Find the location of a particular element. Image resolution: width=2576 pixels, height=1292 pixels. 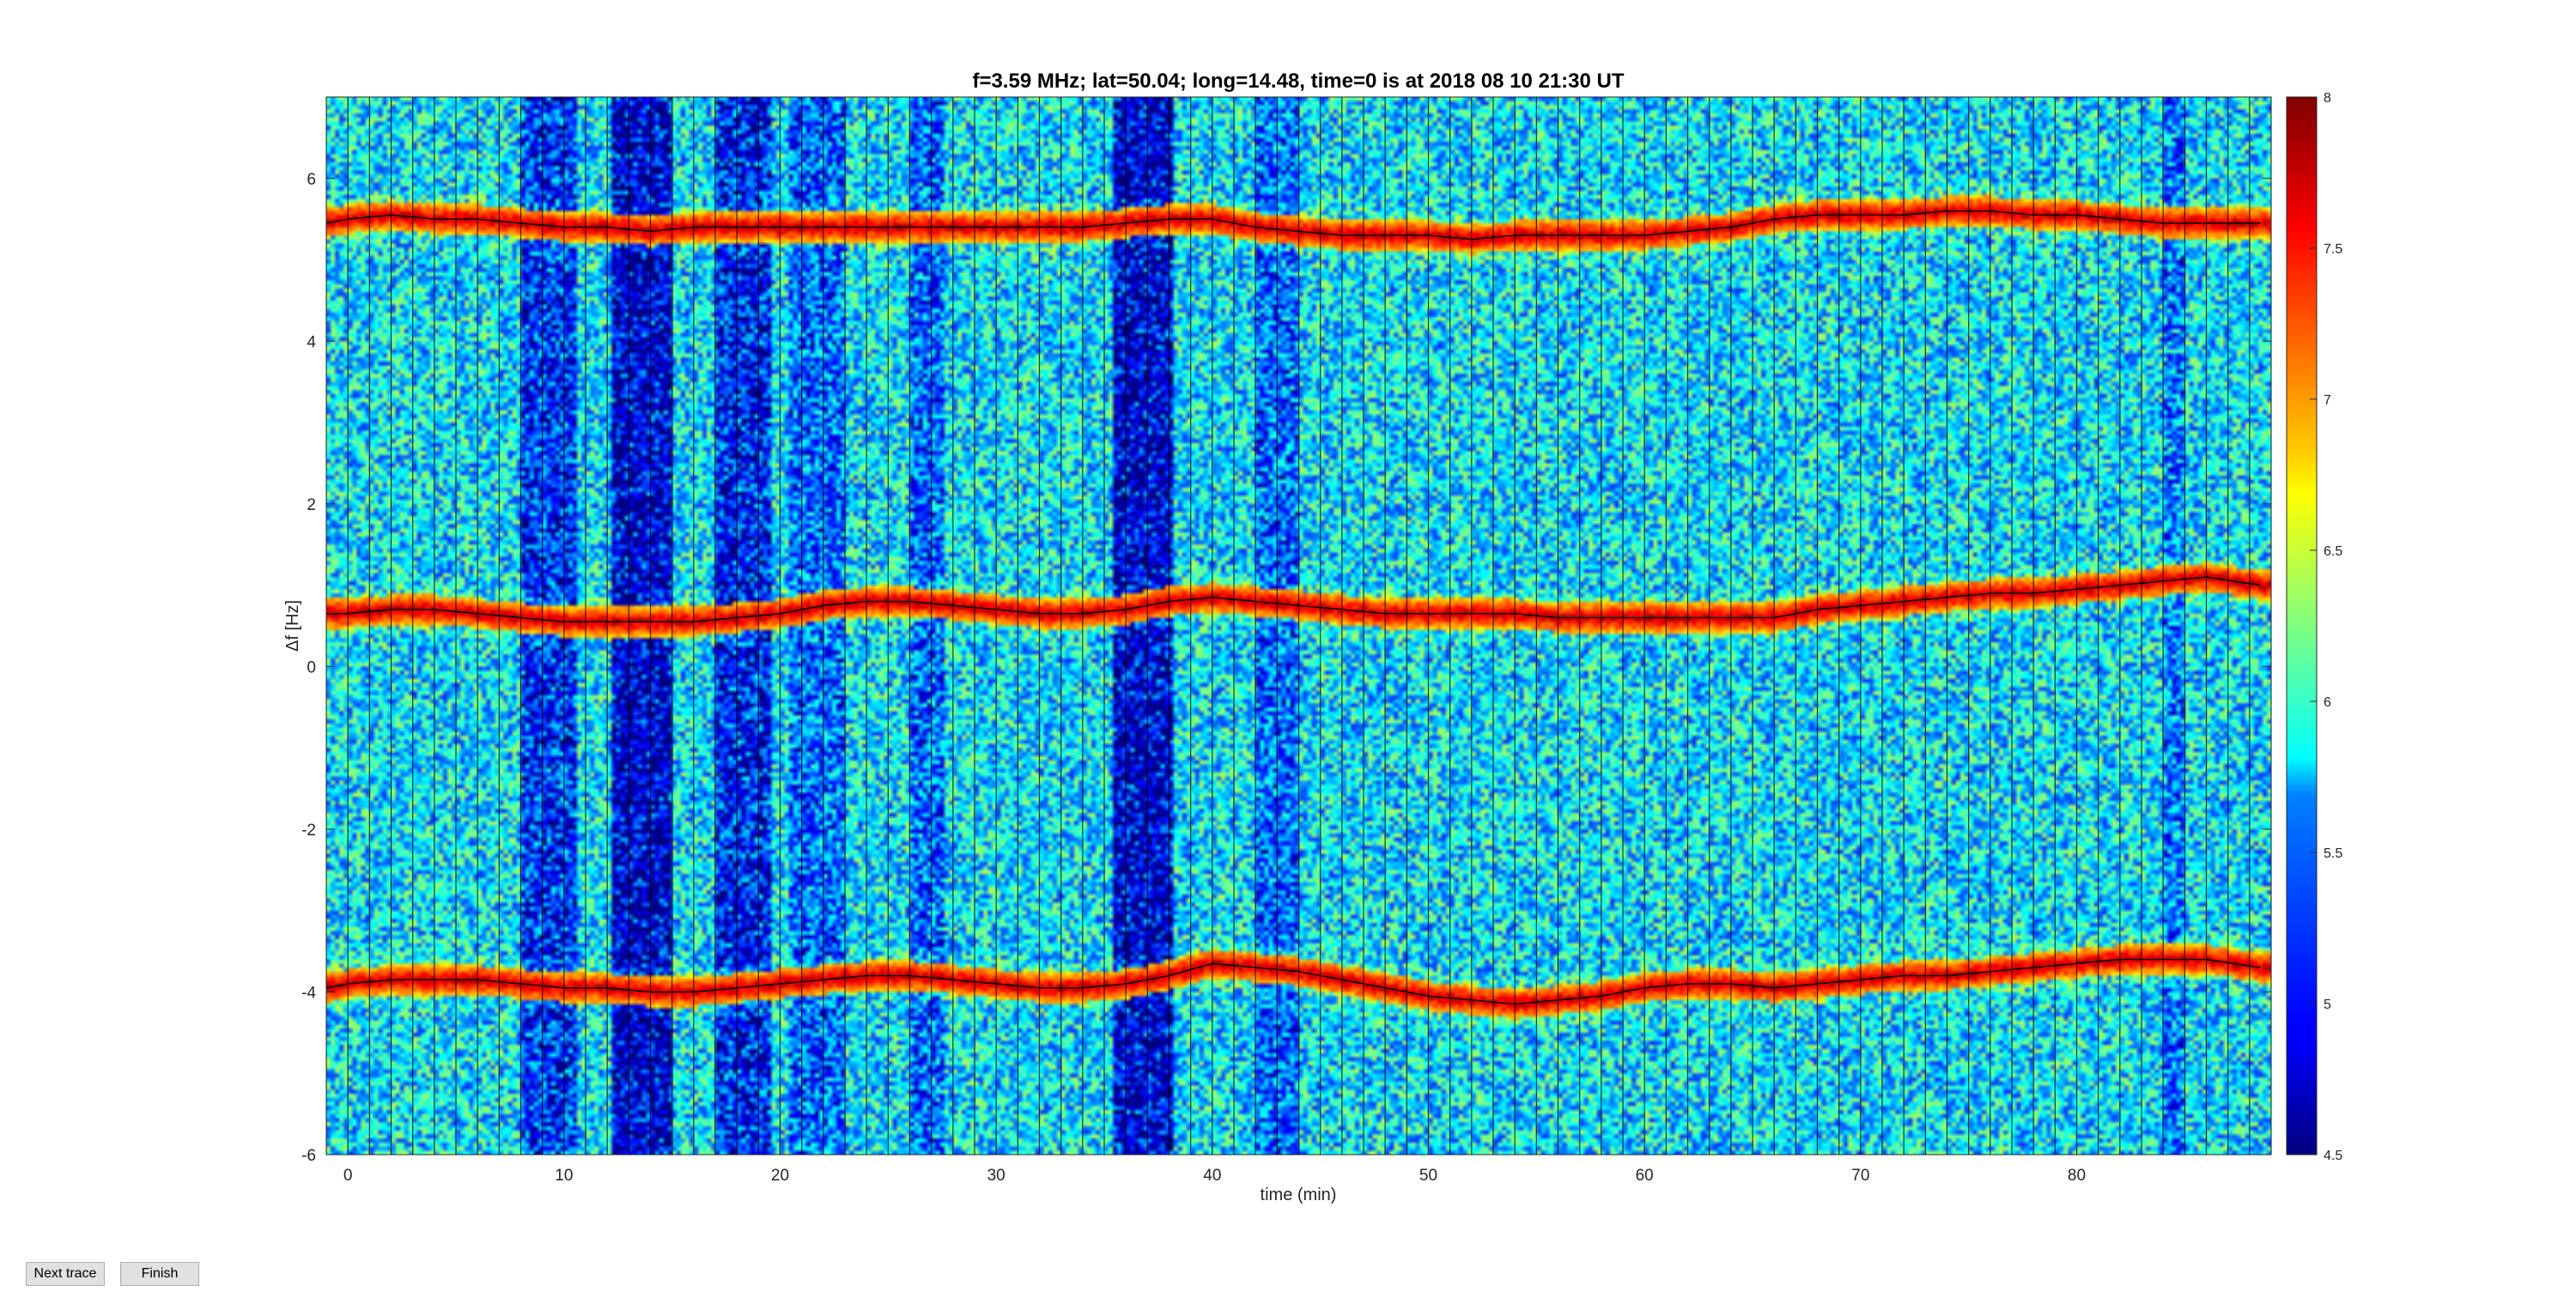

y-tick-label: 0 is located at coordinates (312, 667).